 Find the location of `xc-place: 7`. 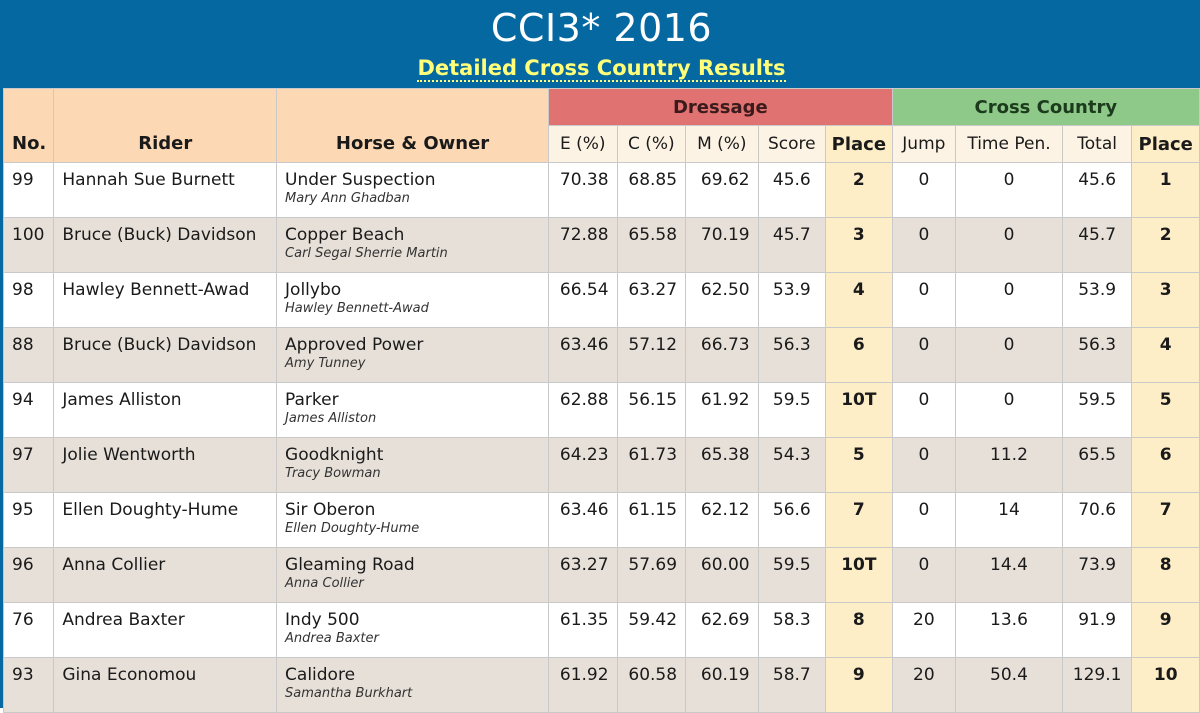

xc-place: 7 is located at coordinates (1165, 520).